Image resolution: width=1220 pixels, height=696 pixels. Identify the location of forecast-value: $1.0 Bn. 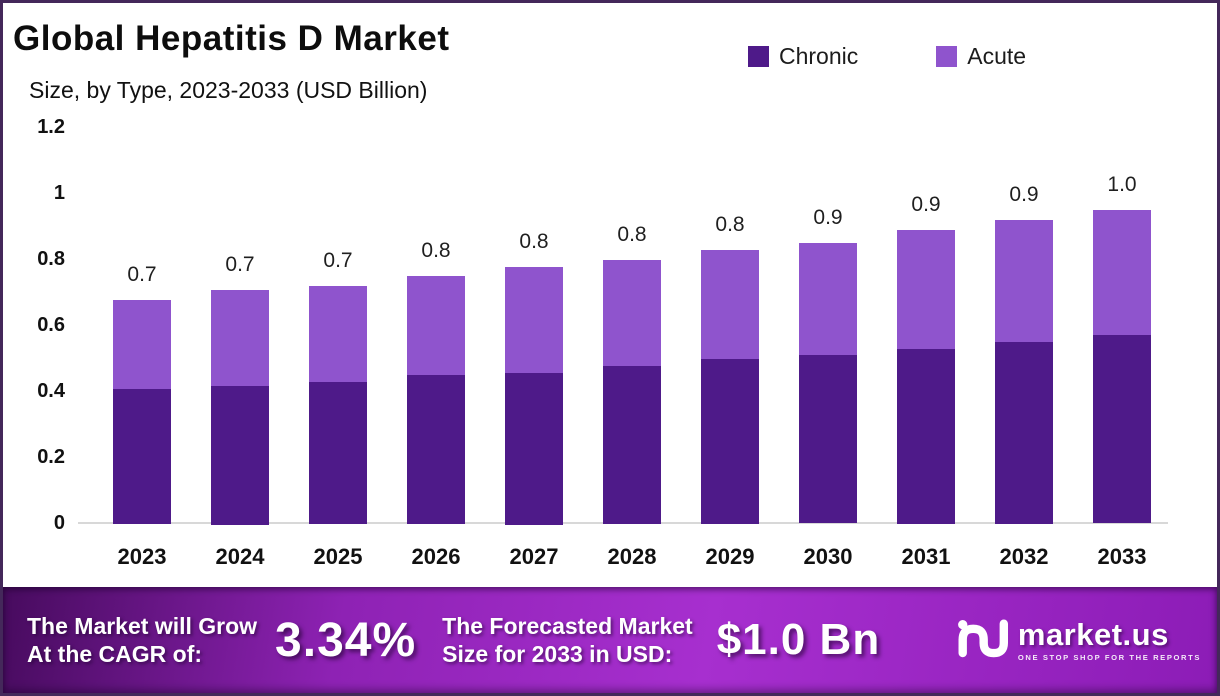
(798, 639).